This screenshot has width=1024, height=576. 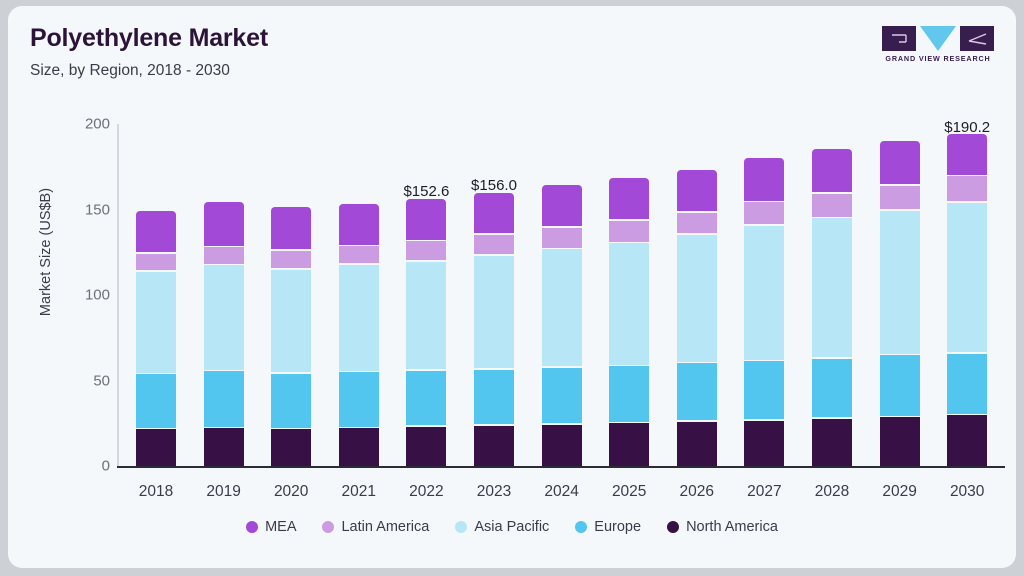 What do you see at coordinates (271, 527) in the screenshot?
I see `legend-item: MEA` at bounding box center [271, 527].